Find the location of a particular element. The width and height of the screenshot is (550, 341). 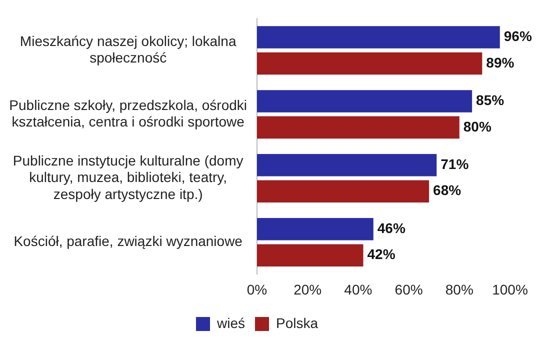

data-label: 71% is located at coordinates (455, 164).